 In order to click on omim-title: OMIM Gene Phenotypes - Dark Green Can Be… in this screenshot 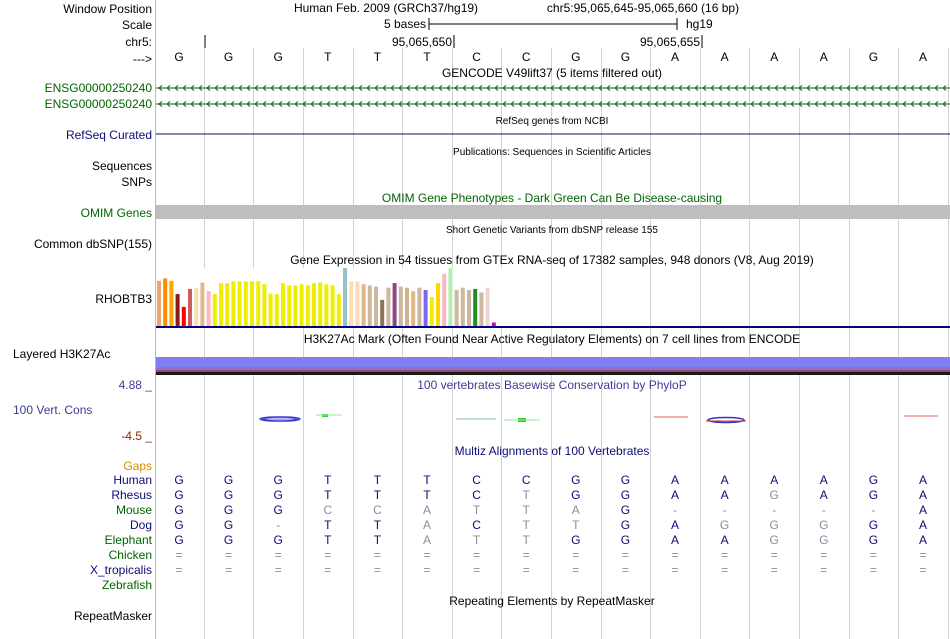, I will do `click(552, 198)`.